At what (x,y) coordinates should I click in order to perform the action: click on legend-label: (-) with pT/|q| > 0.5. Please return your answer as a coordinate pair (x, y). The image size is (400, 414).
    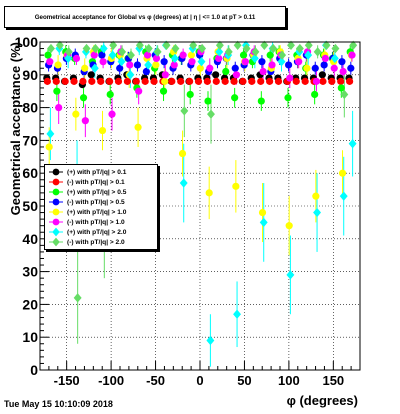
    Looking at the image, I should click on (96, 202).